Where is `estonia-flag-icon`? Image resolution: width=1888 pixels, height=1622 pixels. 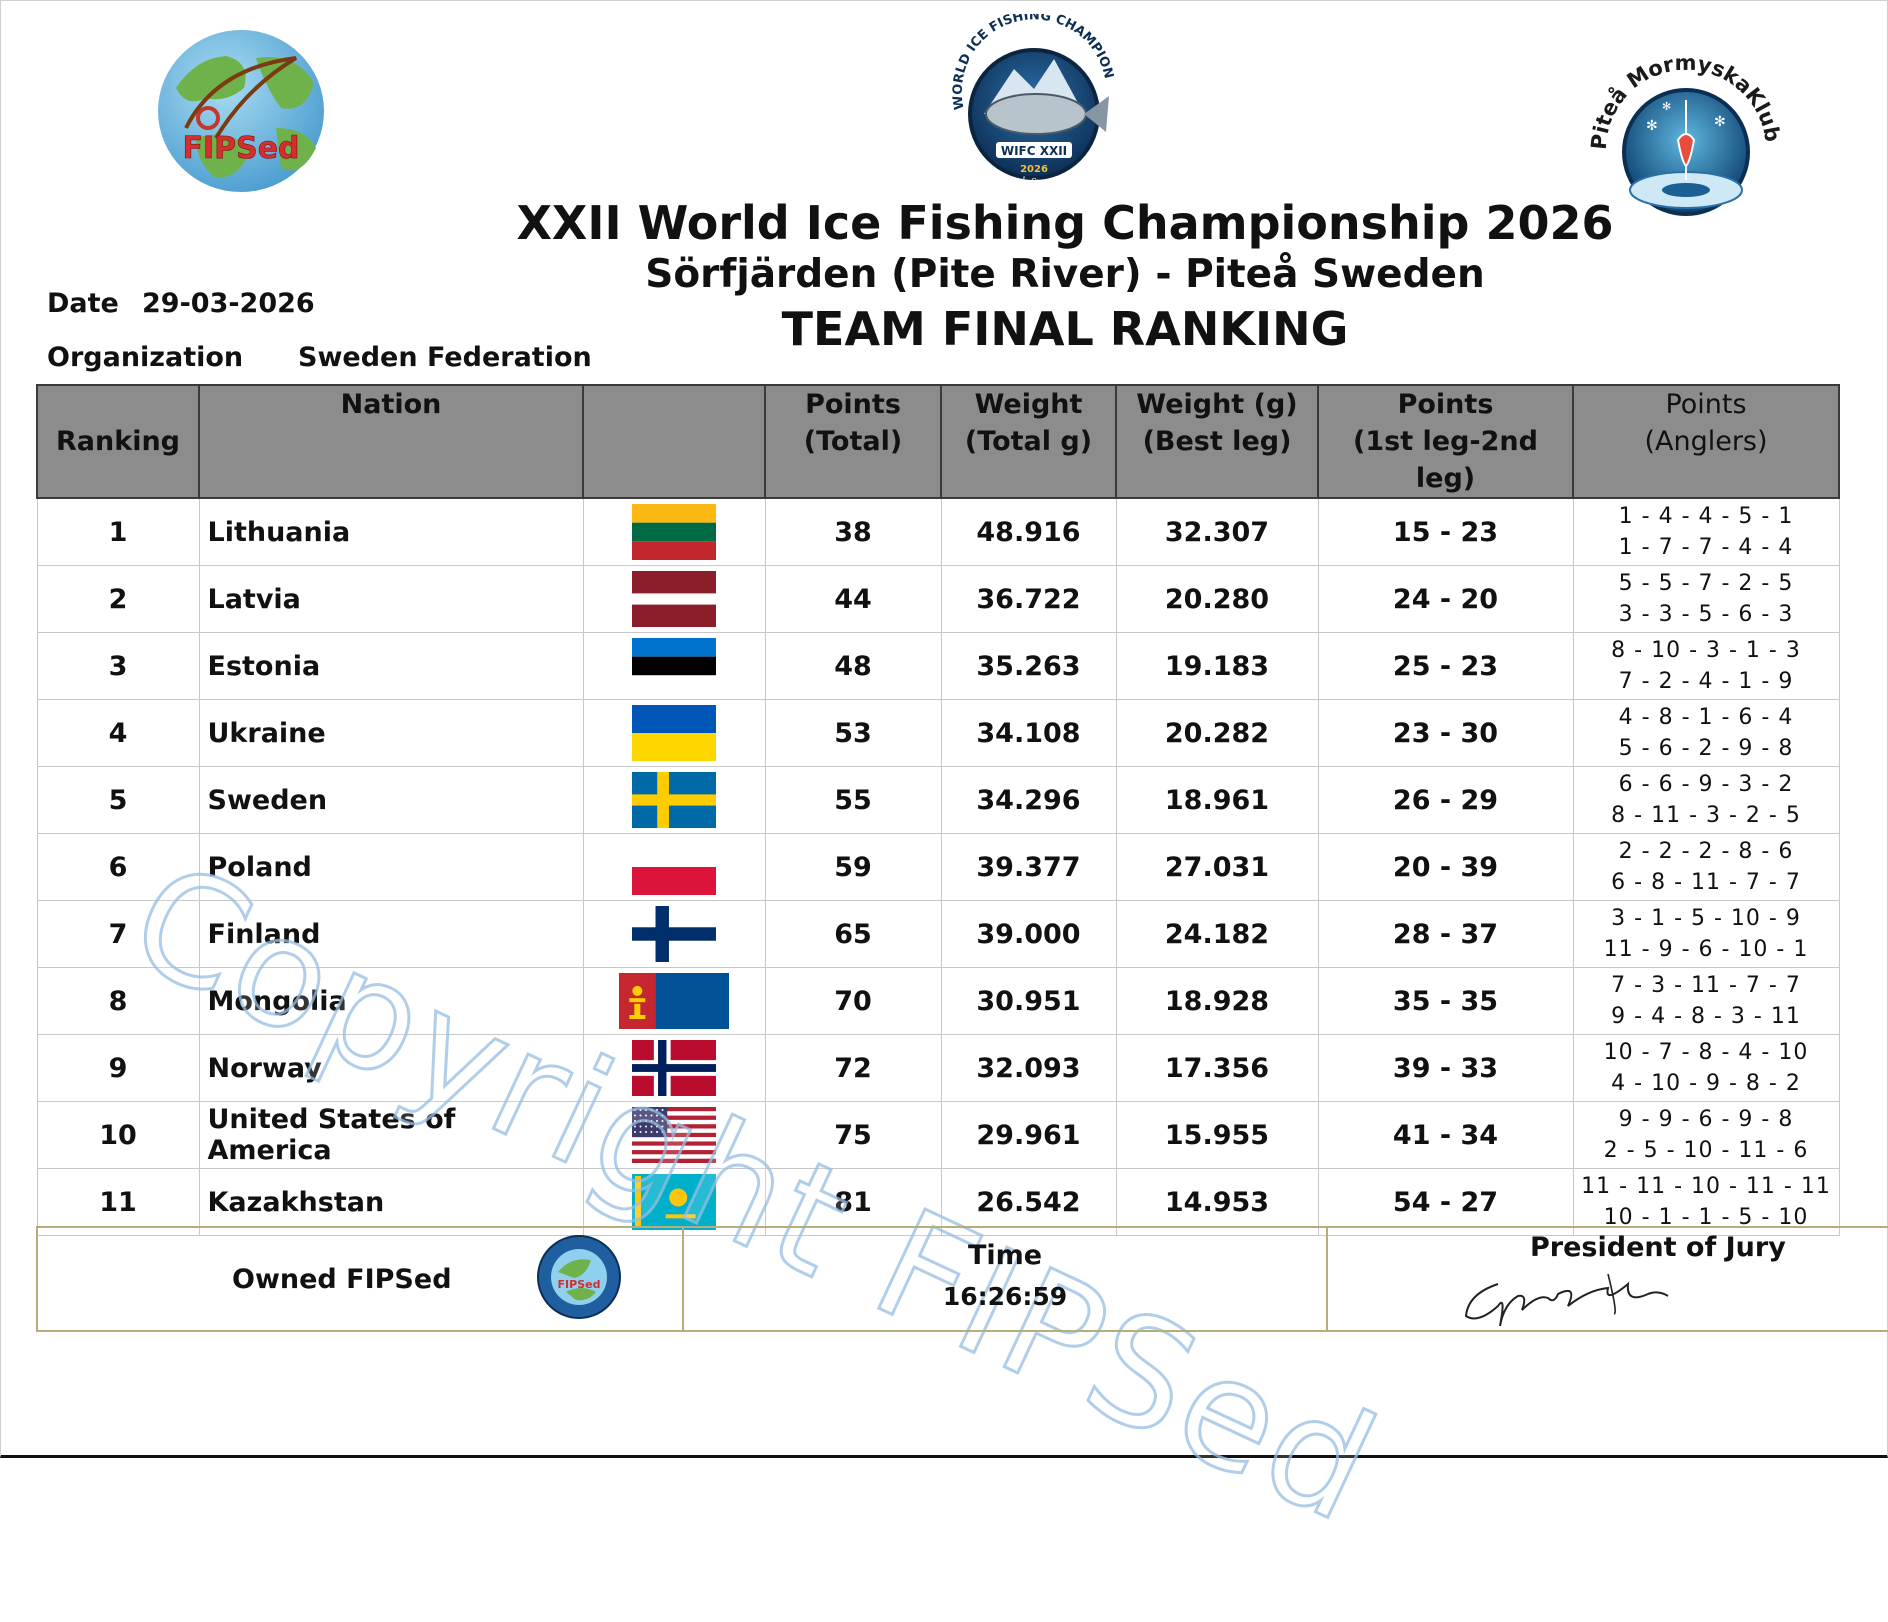 estonia-flag-icon is located at coordinates (674, 666).